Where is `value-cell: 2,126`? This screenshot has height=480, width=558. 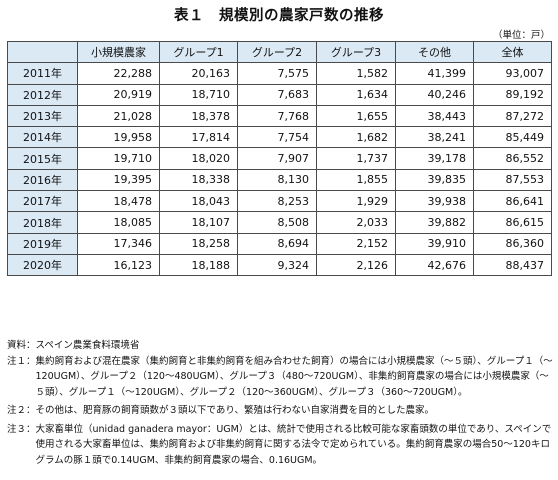
value-cell: 2,126 is located at coordinates (356, 265).